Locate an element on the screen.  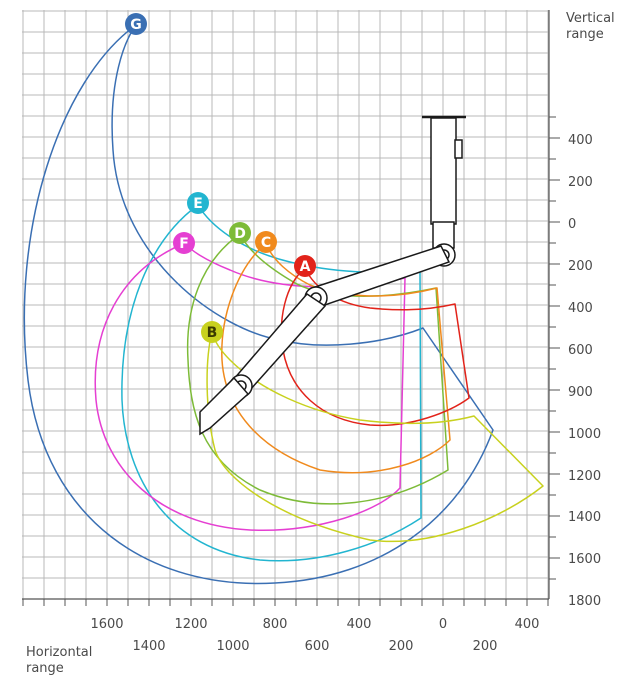
vertical-axis-caption: Vertical is located at coordinates (590, 18).